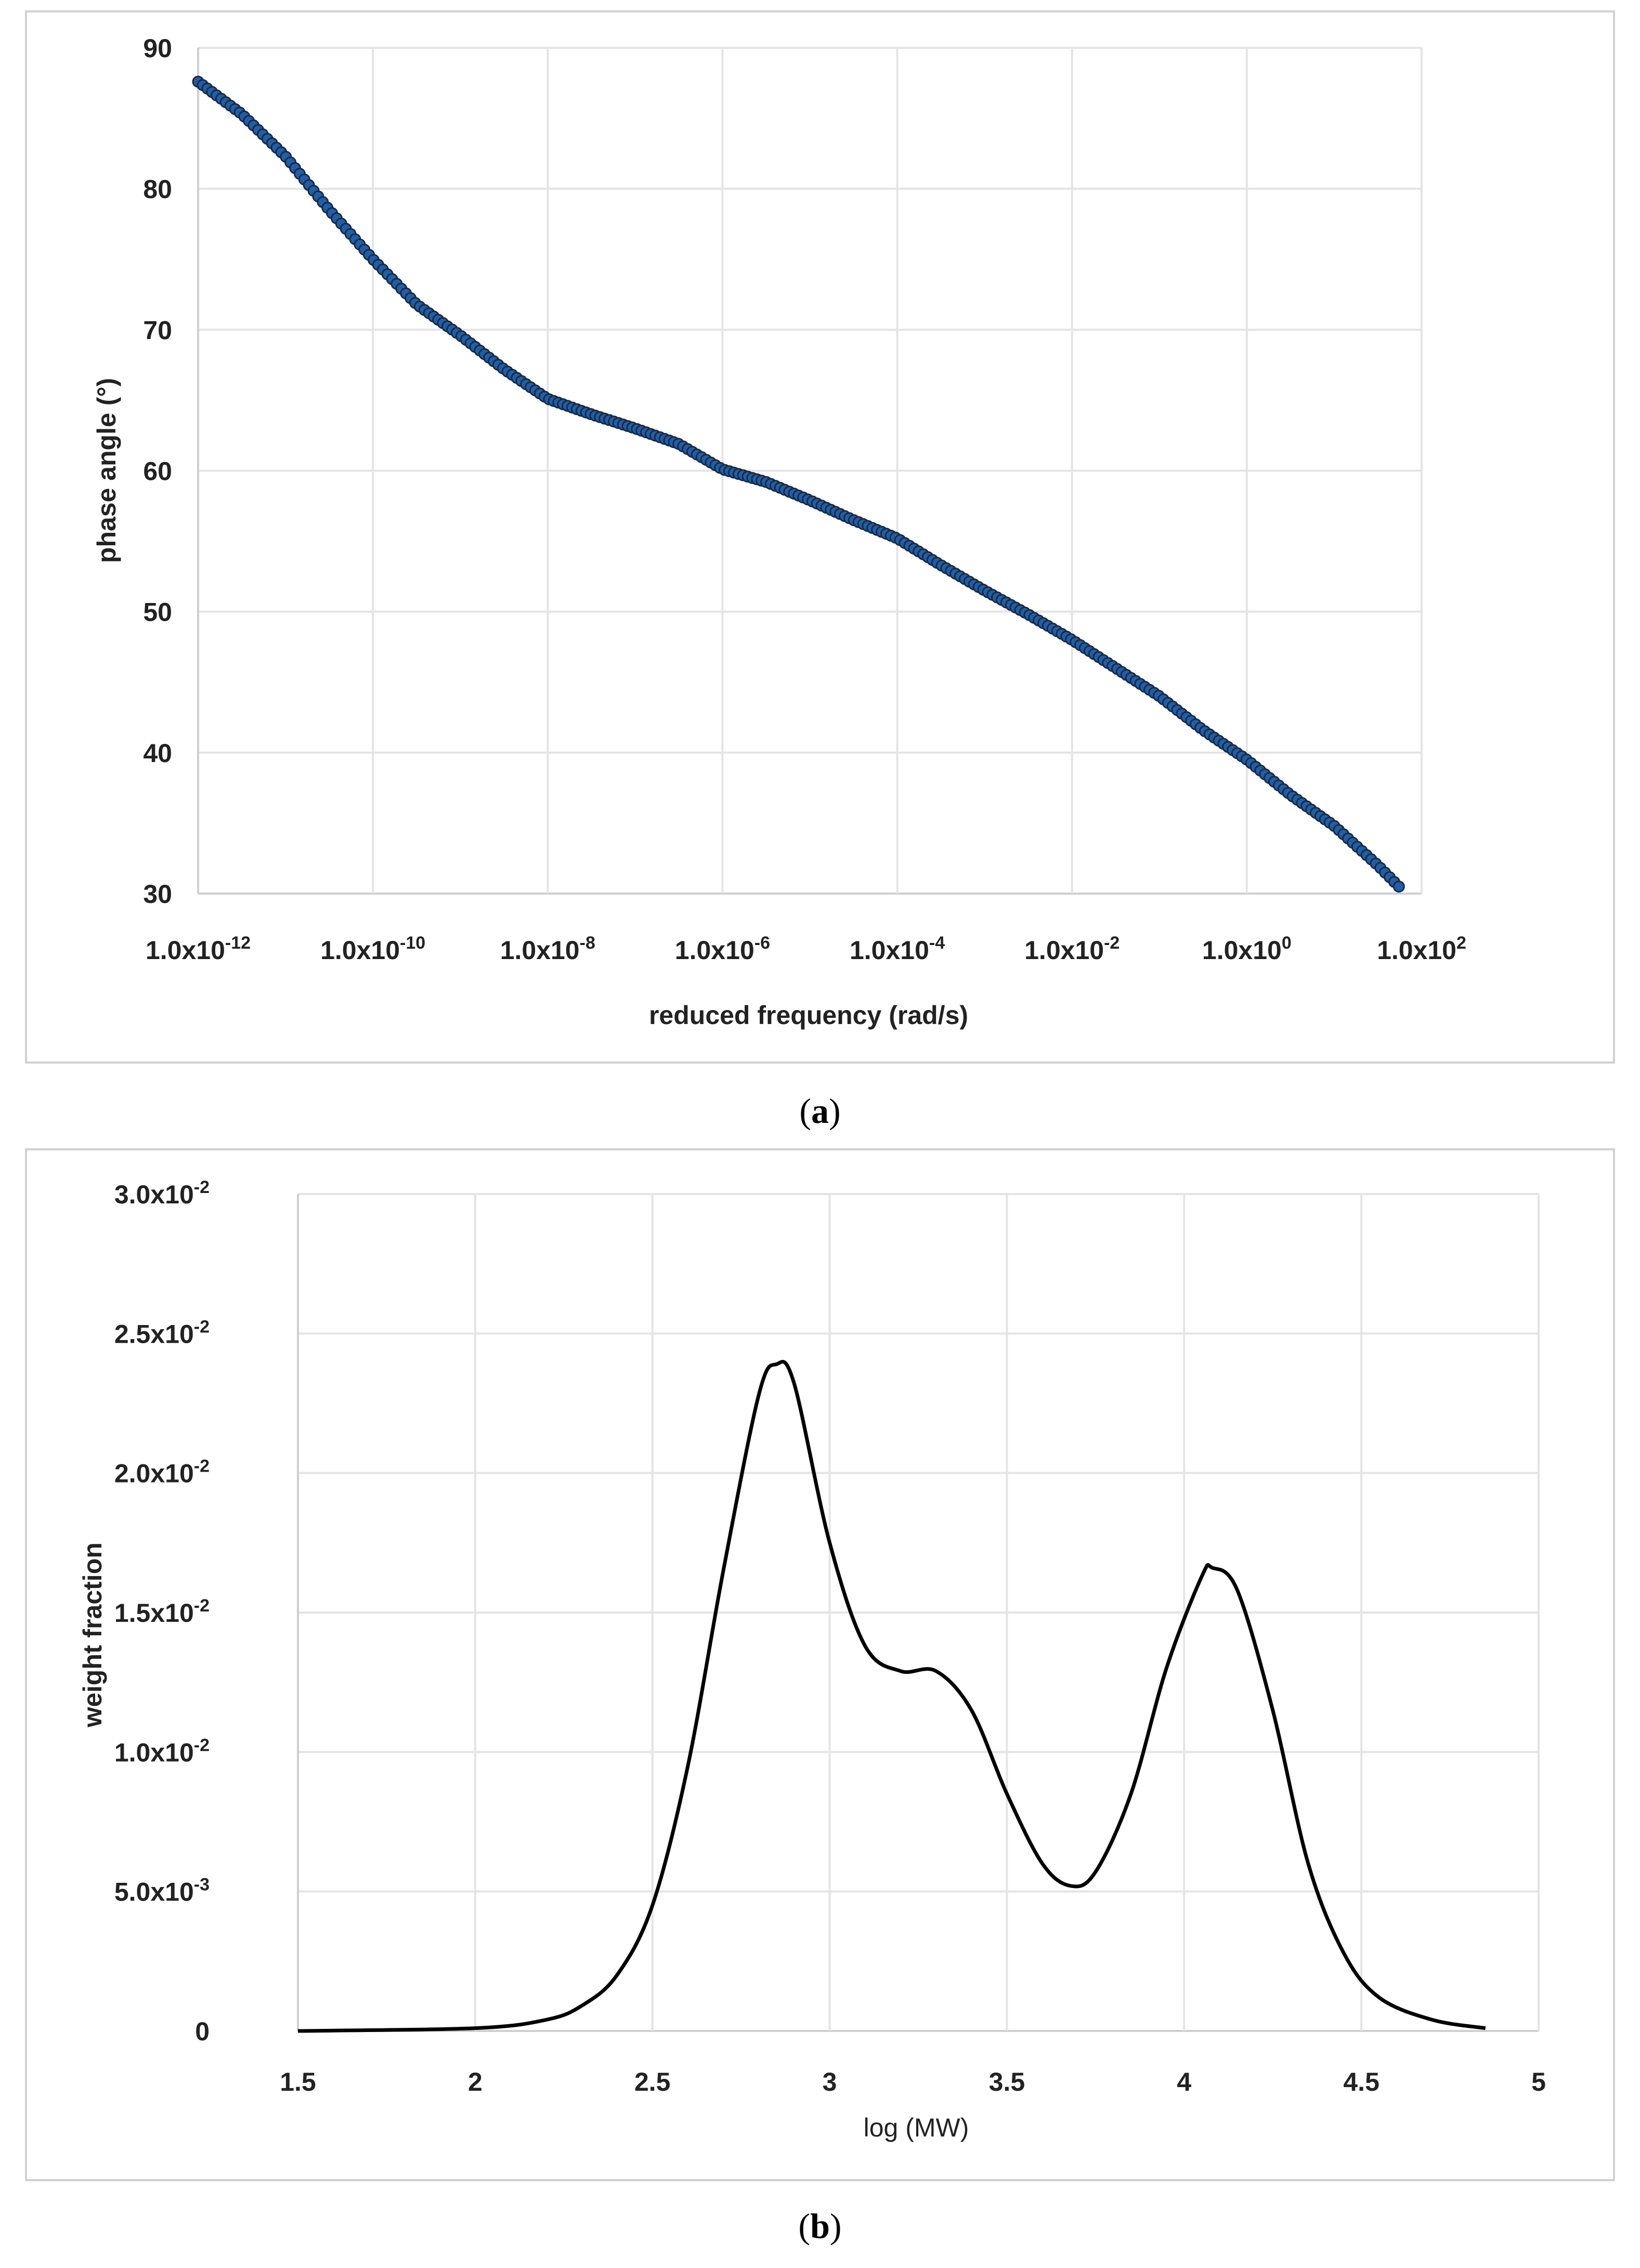 The height and width of the screenshot is (2268, 1640). Describe the element at coordinates (157, 612) in the screenshot. I see `chart-a-y-tick-label: 50` at that location.